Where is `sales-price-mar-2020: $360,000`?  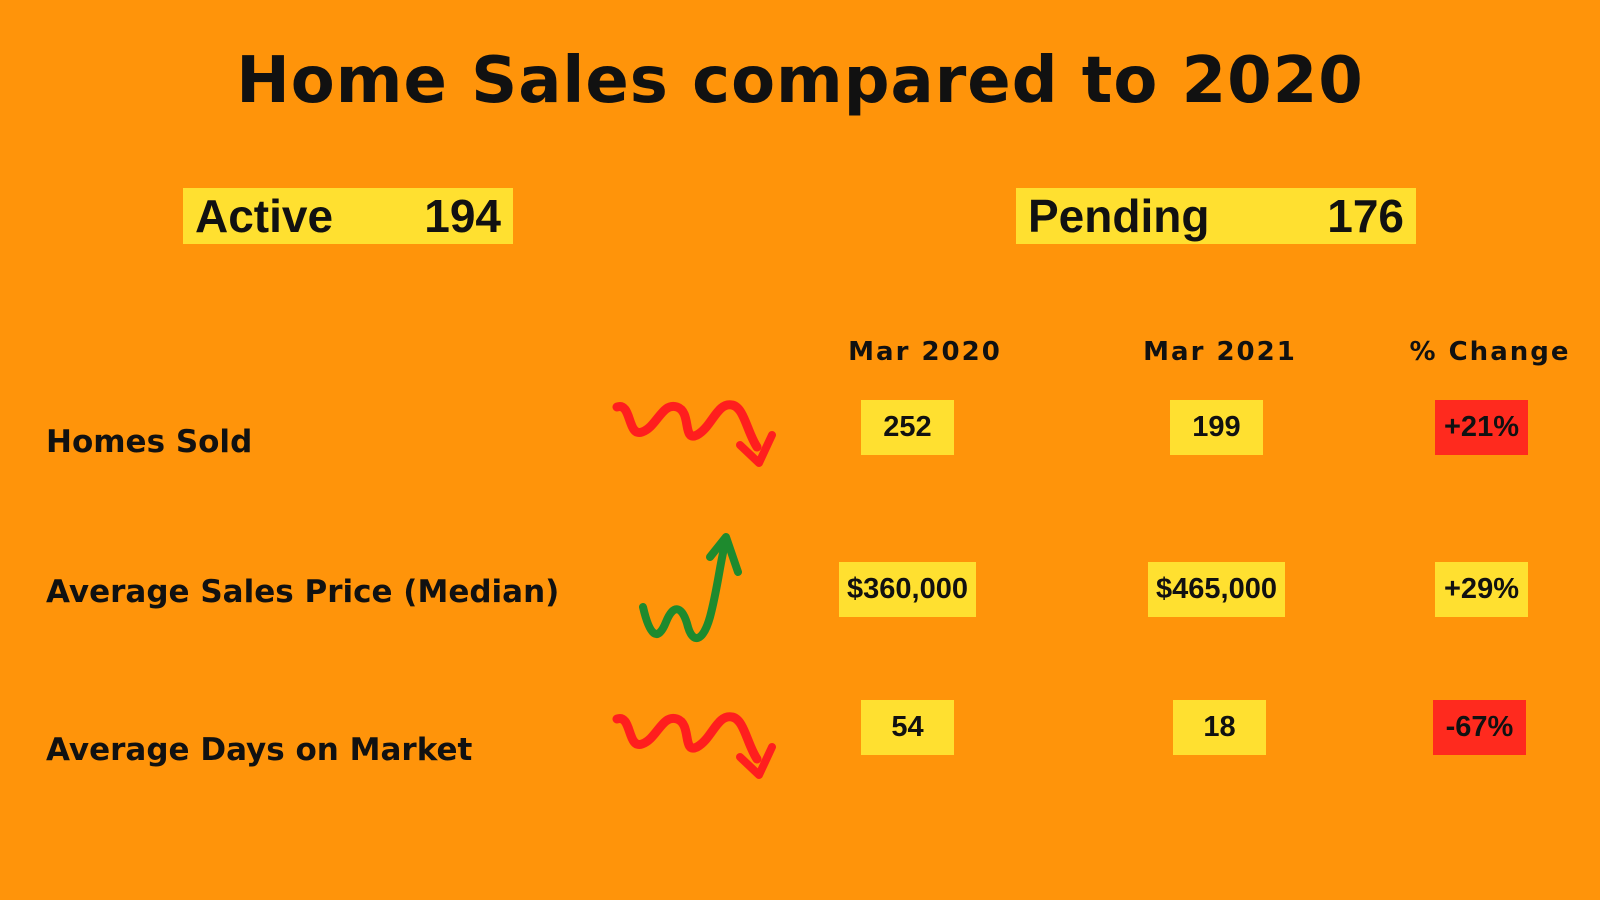 sales-price-mar-2020: $360,000 is located at coordinates (907, 589).